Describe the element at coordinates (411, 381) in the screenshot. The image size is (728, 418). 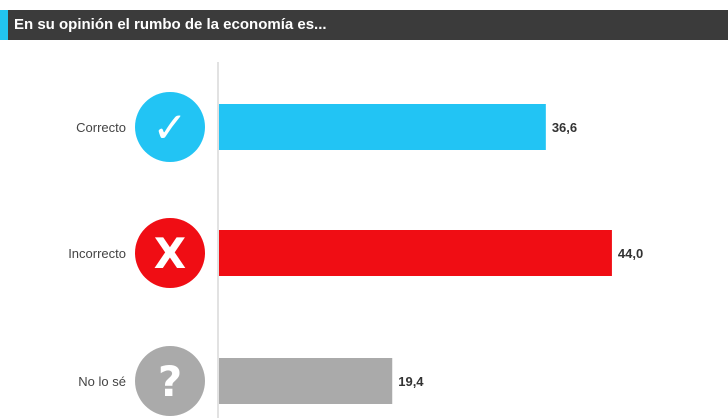
I see `value-label-no-lo-se: 19,4` at that location.